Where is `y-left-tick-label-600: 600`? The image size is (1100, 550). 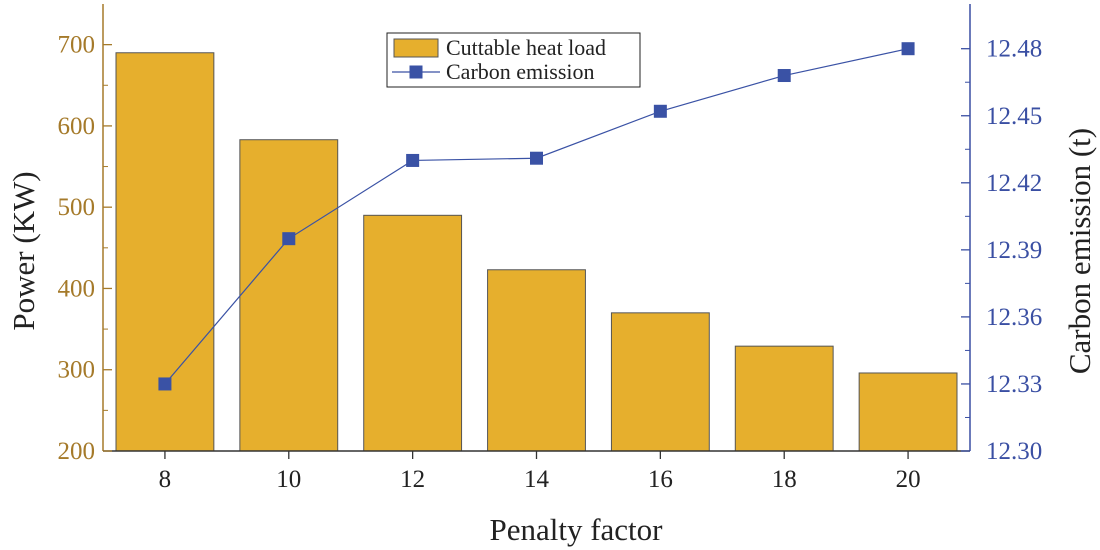 y-left-tick-label-600: 600 is located at coordinates (77, 126).